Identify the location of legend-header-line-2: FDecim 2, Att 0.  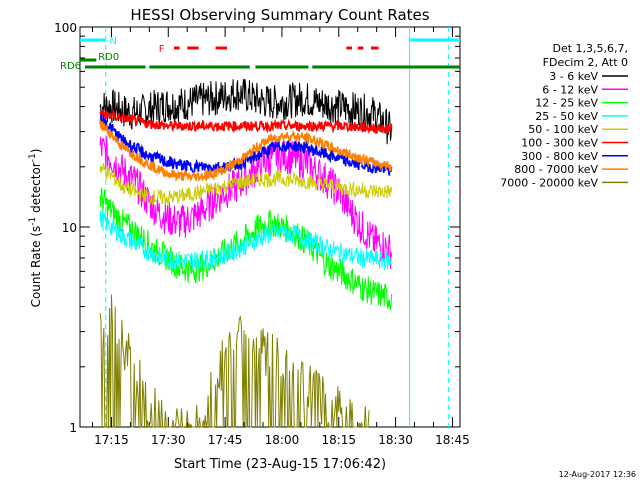
(585, 62).